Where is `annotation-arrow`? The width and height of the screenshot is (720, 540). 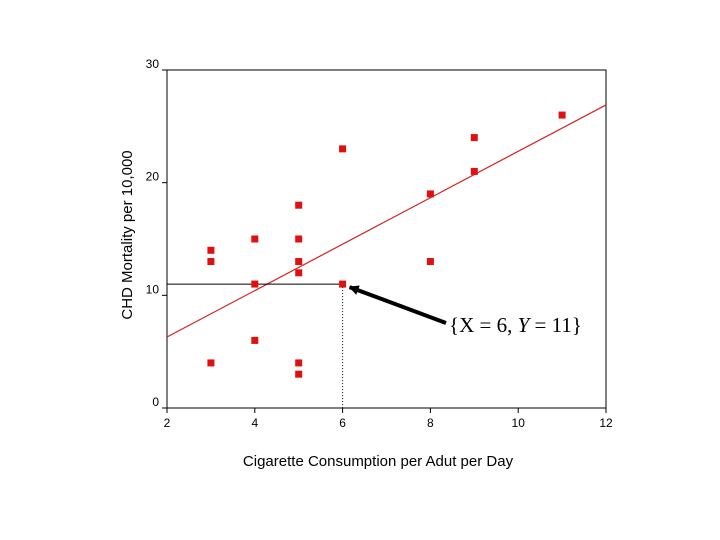 annotation-arrow is located at coordinates (397, 305).